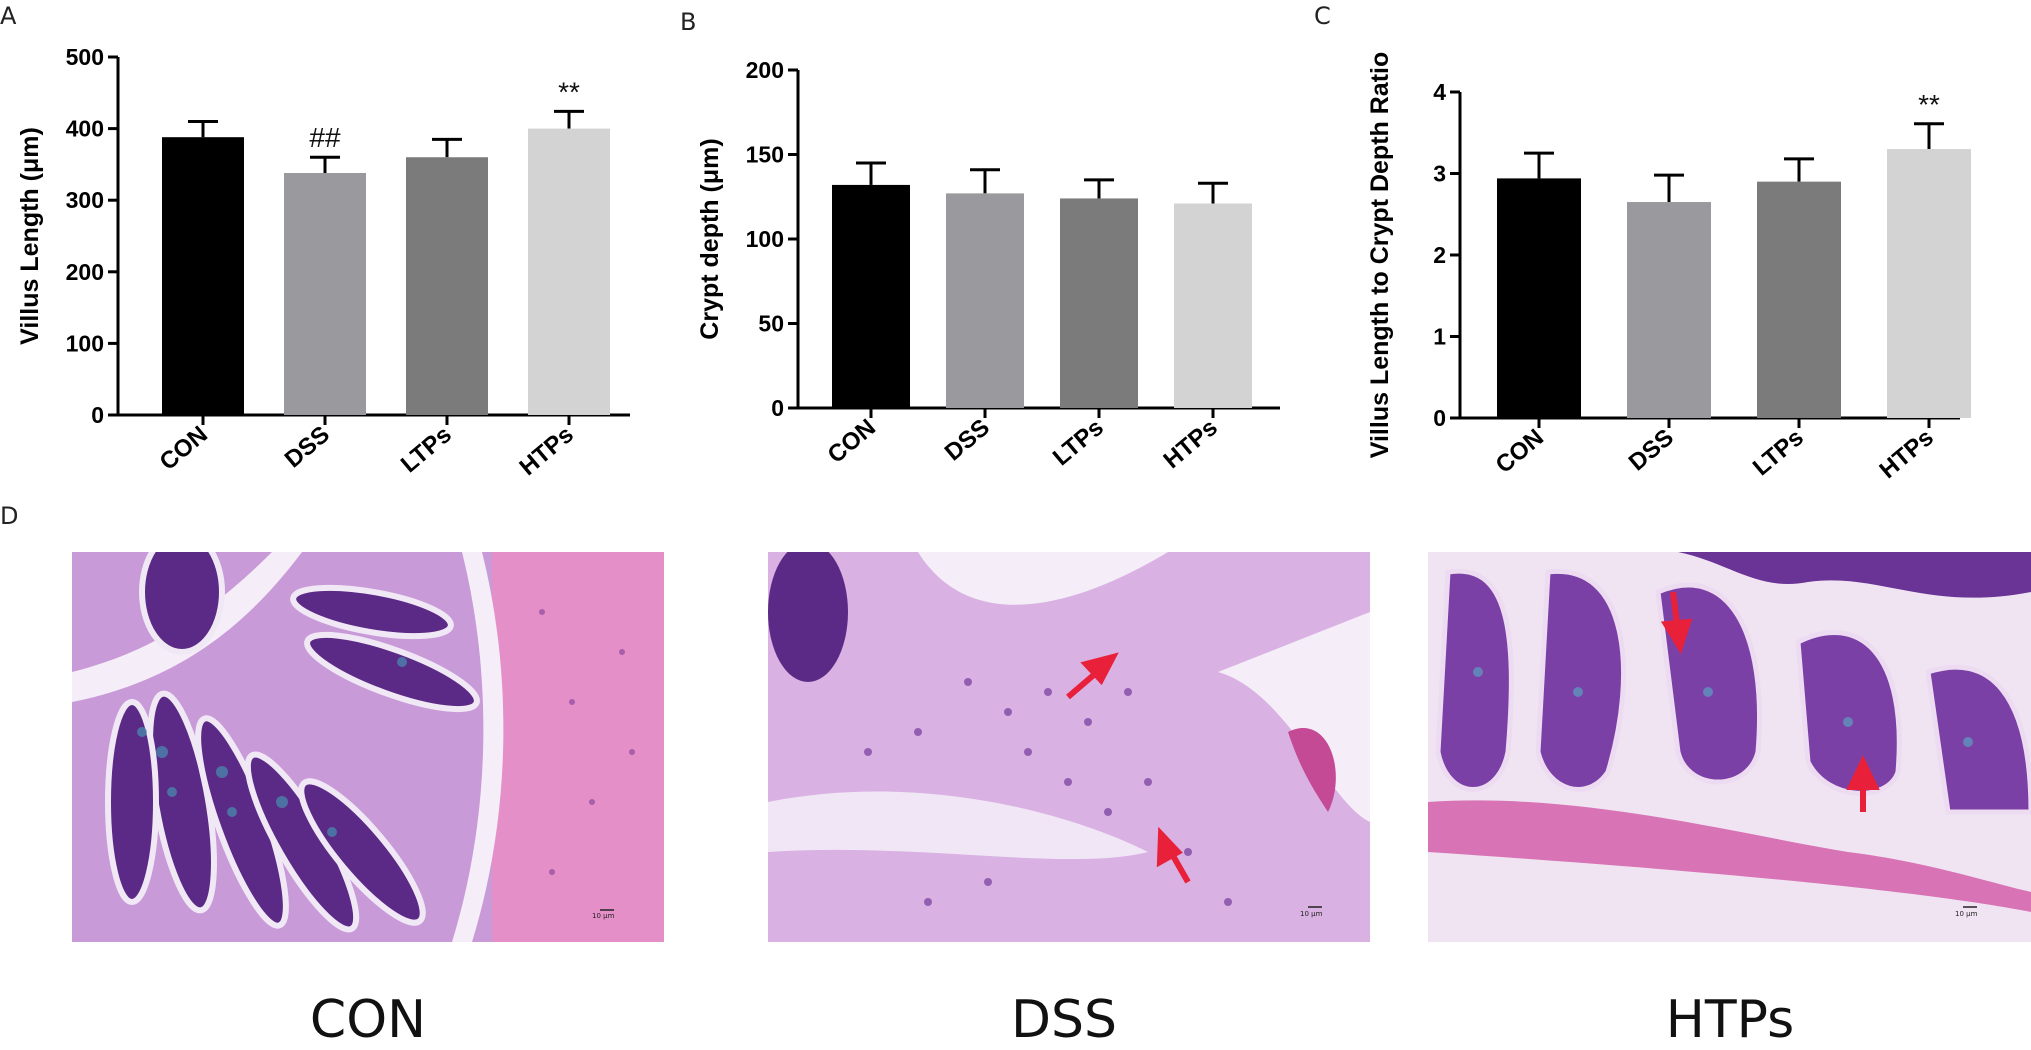  Describe the element at coordinates (30, 236) in the screenshot. I see `y-axis-label: Villus Length (μm)` at that location.